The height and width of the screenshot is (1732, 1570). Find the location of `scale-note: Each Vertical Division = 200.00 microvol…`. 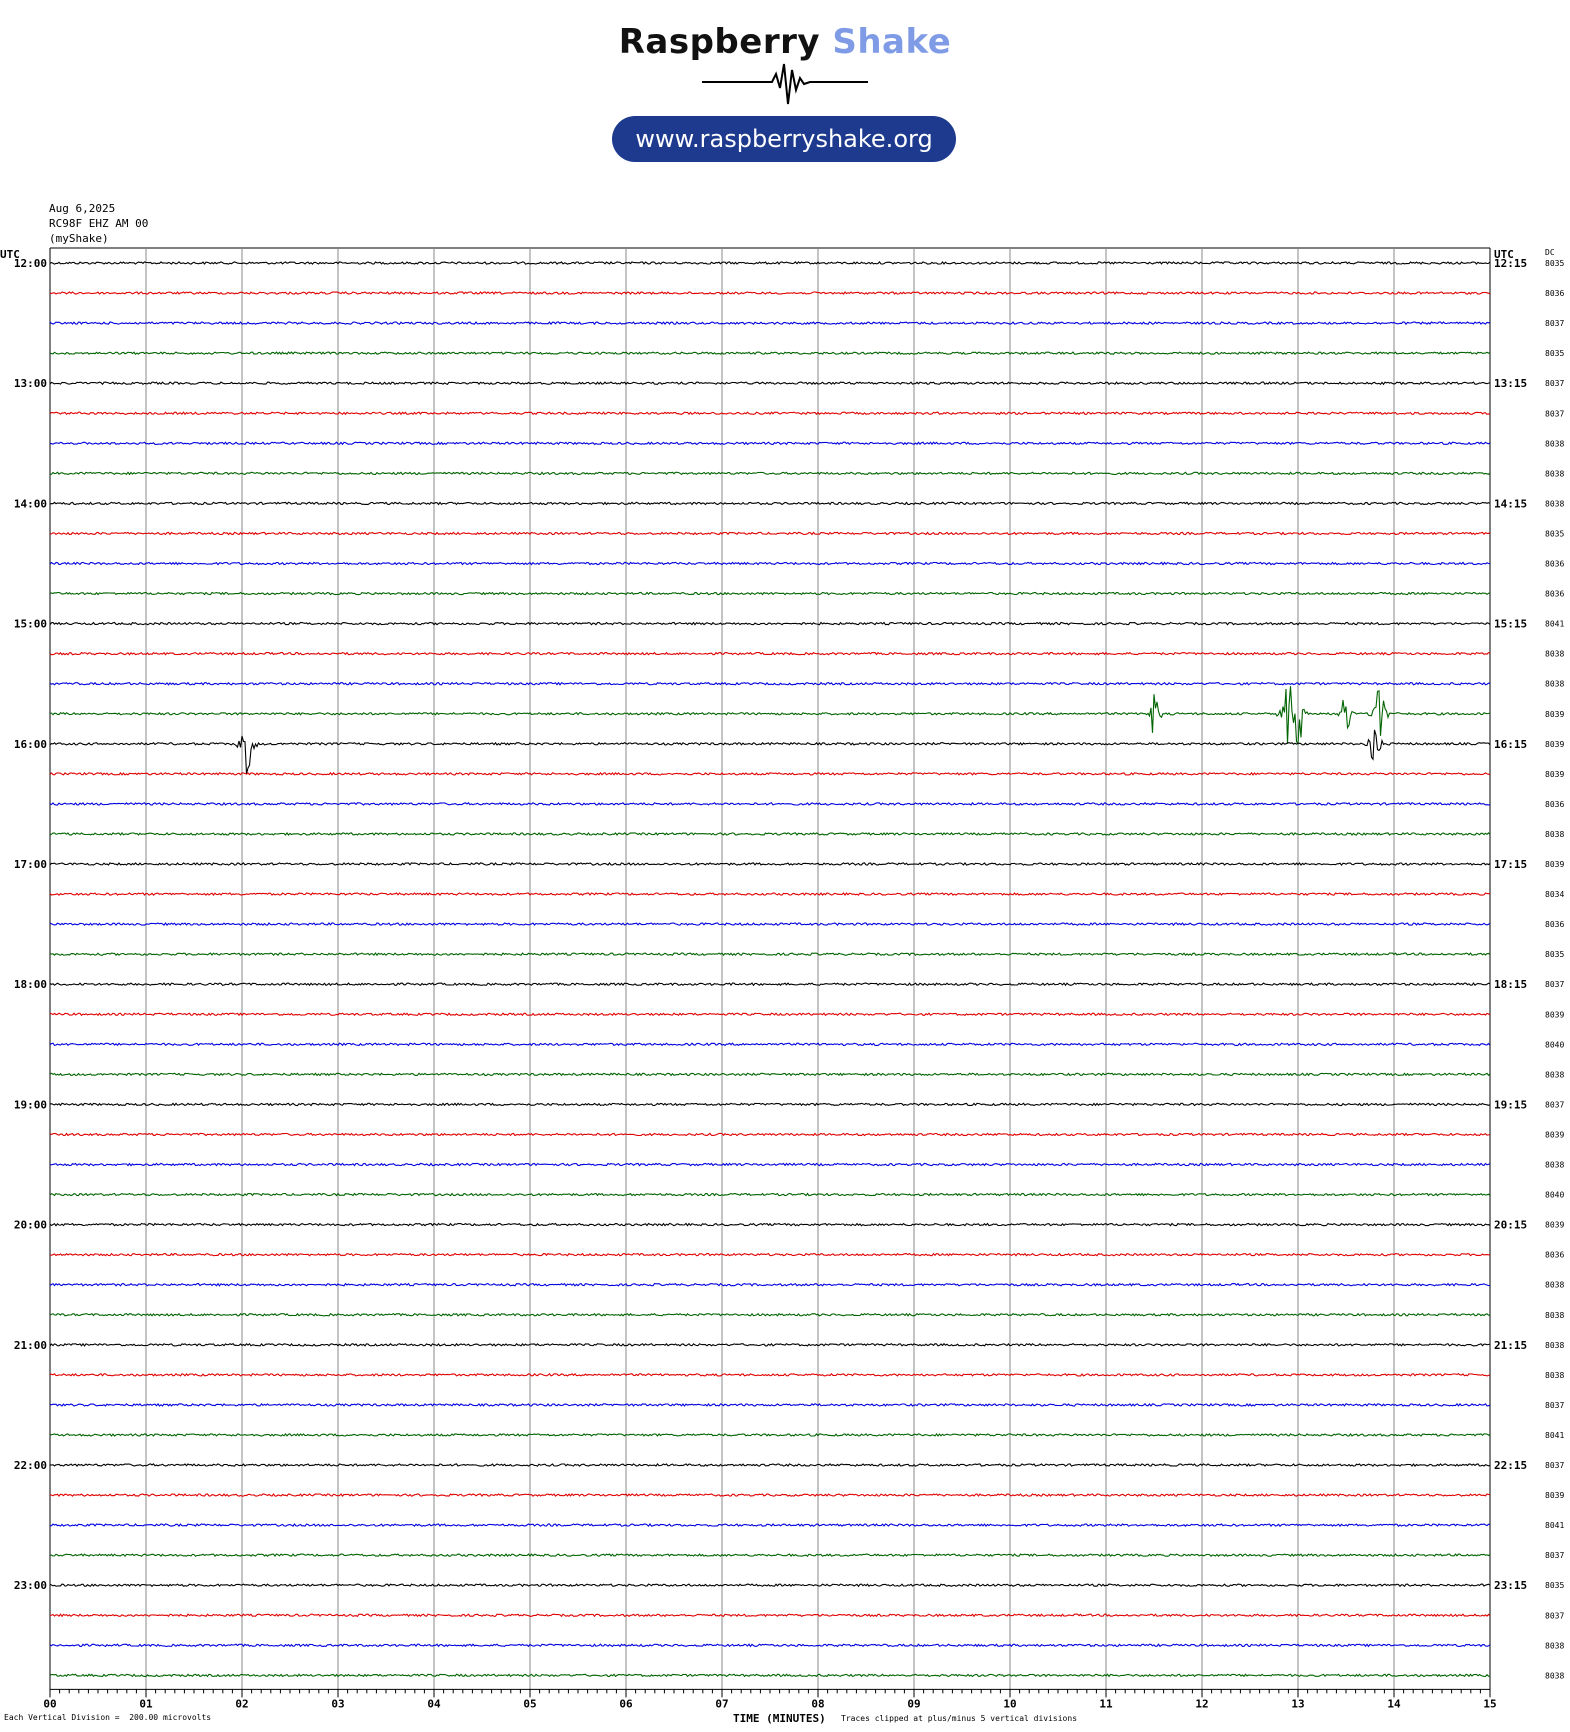

scale-note: Each Vertical Division = 200.00 microvol… is located at coordinates (108, 1717).